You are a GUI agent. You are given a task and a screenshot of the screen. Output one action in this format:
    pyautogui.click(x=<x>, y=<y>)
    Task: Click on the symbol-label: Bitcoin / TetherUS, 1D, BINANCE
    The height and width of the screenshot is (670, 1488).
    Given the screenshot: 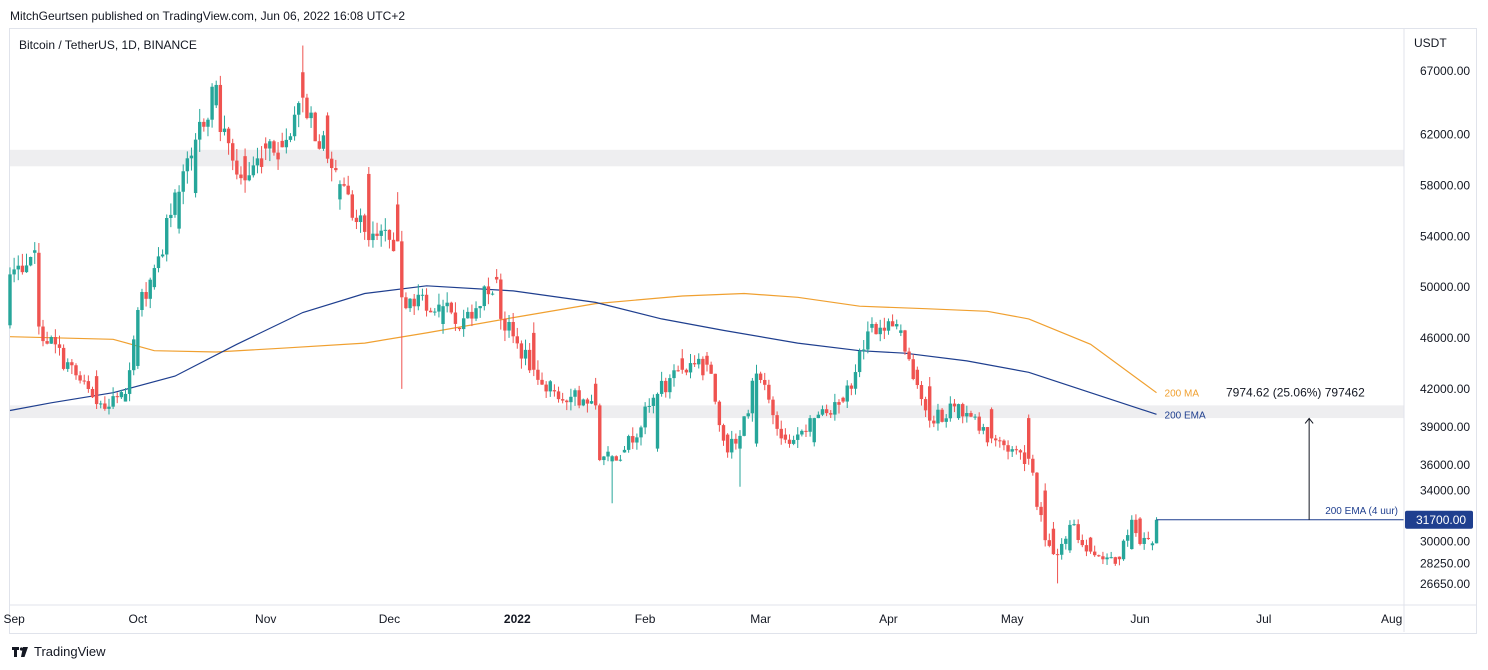 What is the action you would take?
    pyautogui.click(x=108, y=45)
    